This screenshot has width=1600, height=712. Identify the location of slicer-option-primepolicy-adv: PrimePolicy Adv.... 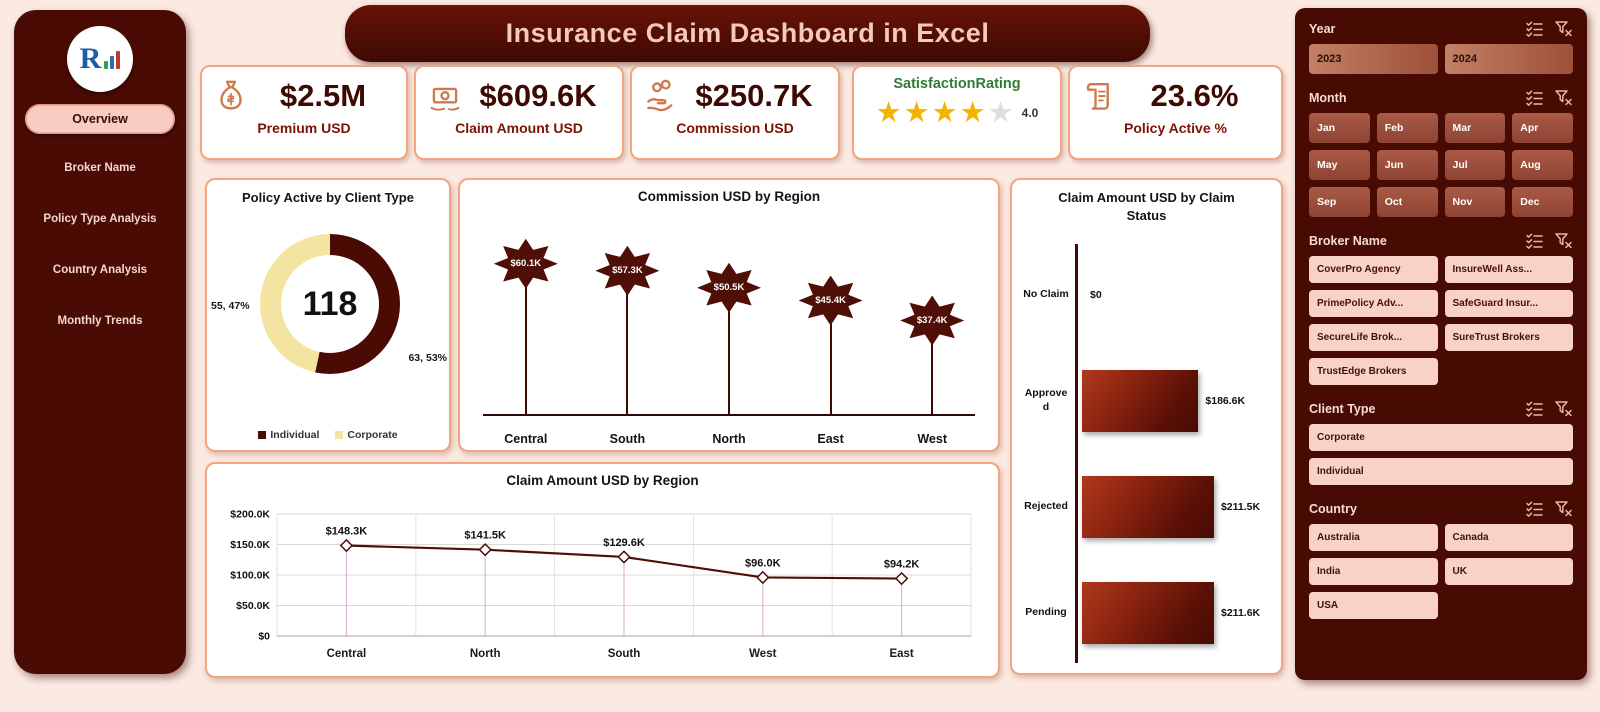
(1373, 303).